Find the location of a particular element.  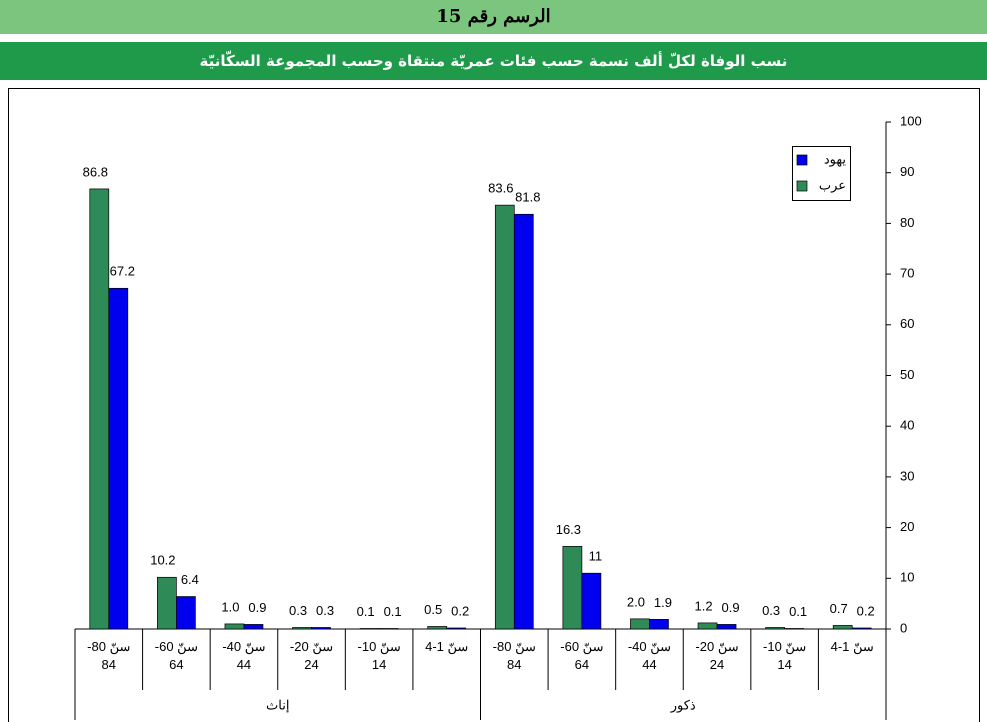

y-tick-label: 40 is located at coordinates (907, 425).